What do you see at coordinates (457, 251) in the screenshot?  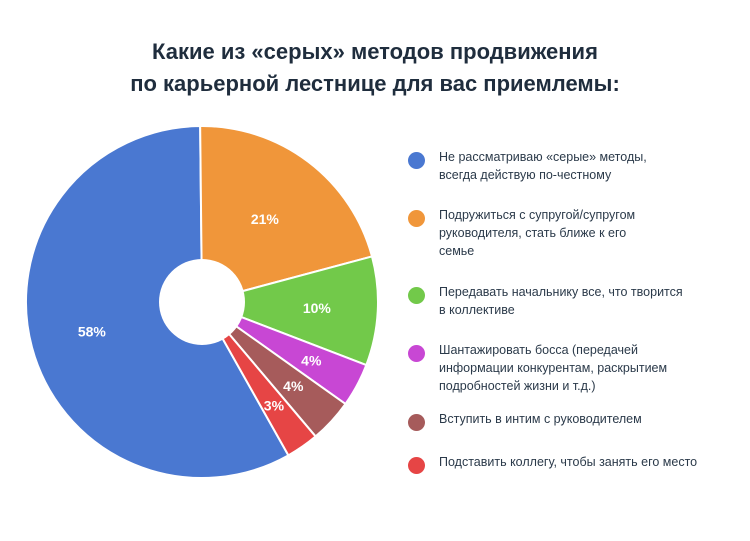 I see `legend-label-line: семье` at bounding box center [457, 251].